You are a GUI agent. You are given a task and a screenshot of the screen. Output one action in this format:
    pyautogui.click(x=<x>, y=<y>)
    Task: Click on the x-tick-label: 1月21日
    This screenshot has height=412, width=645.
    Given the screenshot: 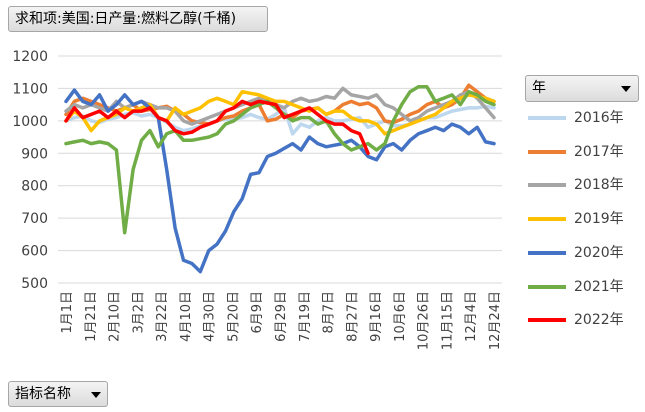 What is the action you would take?
    pyautogui.click(x=91, y=316)
    